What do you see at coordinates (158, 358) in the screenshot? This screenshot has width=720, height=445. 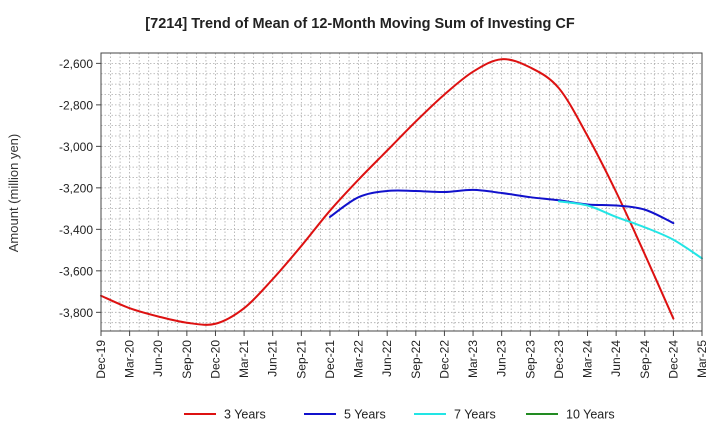 I see `x-tick-label: Jun-20` at bounding box center [158, 358].